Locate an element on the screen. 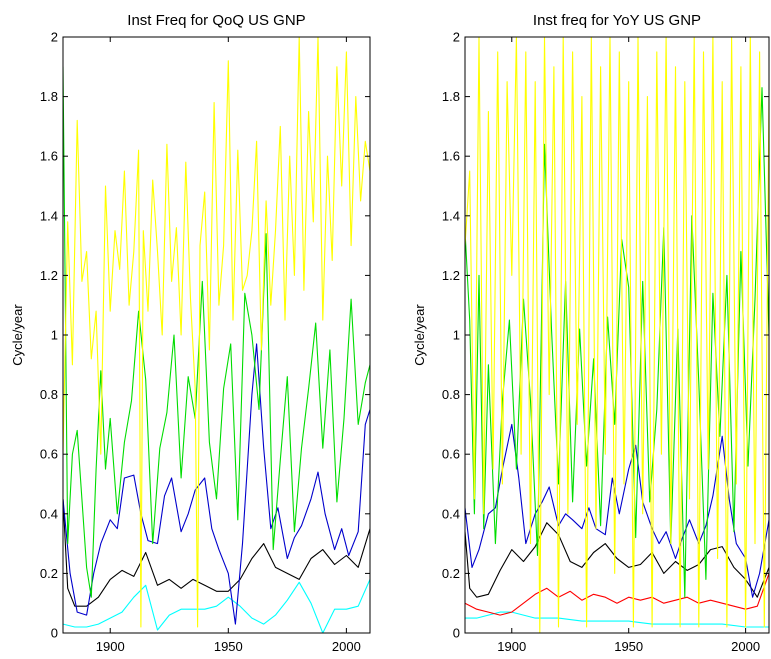 The height and width of the screenshot is (659, 771). chart-title: Inst freq for YoY US GNP is located at coordinates (617, 20).